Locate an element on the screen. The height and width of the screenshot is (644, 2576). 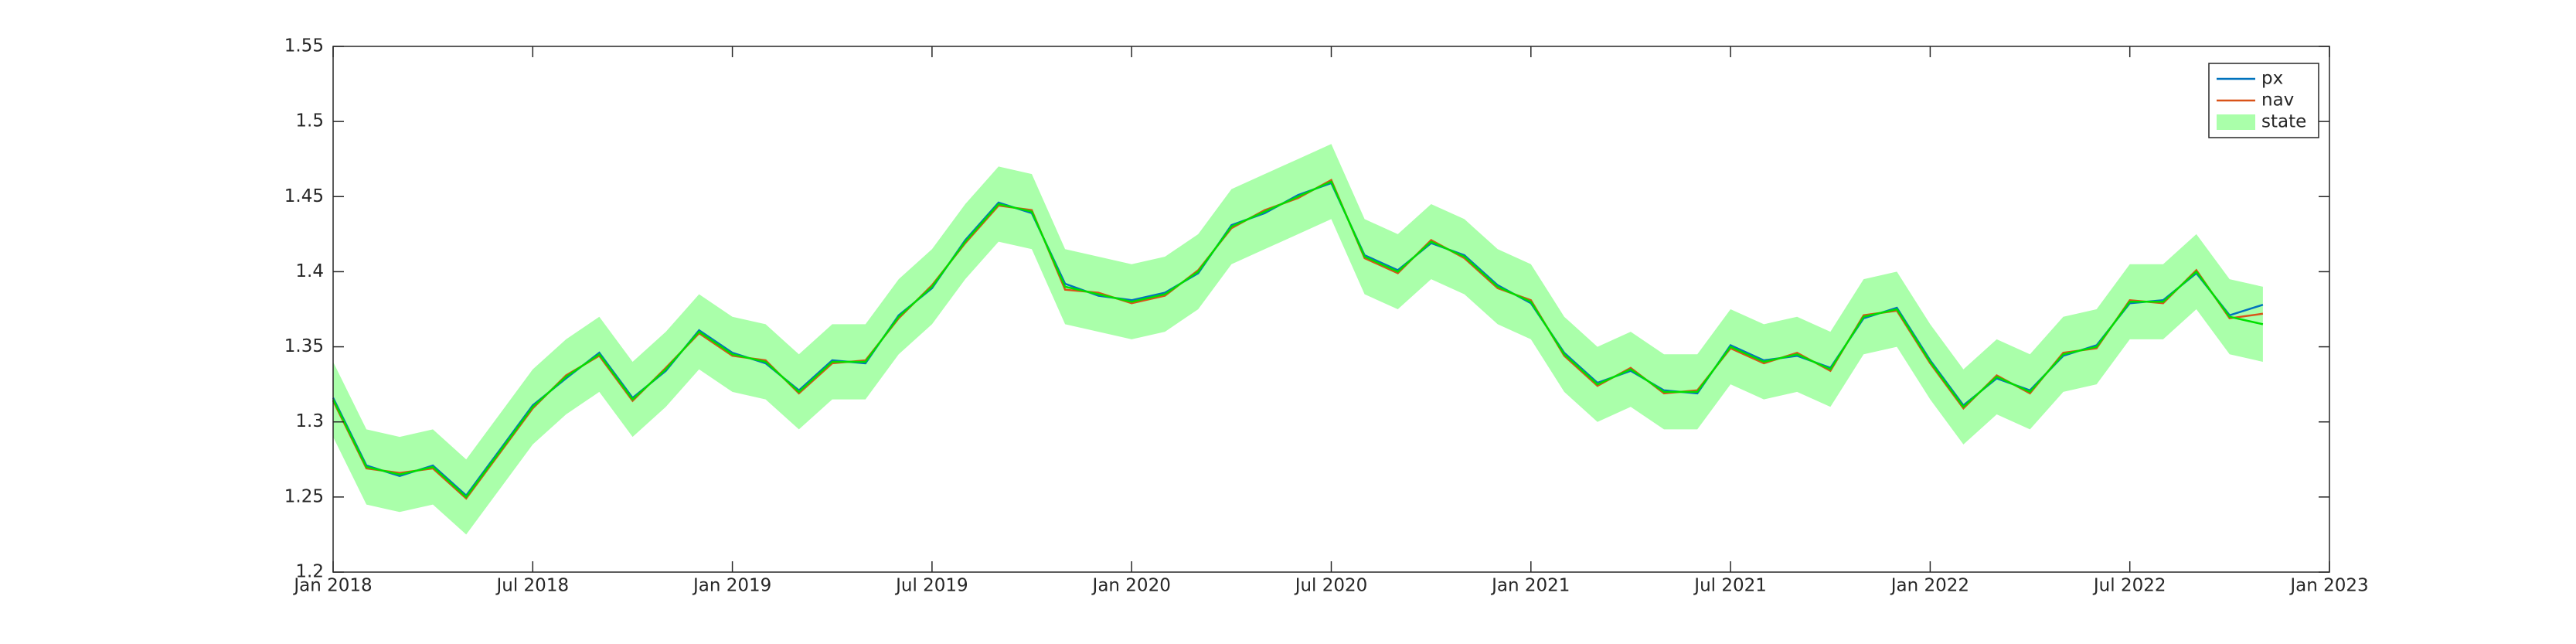
y-tick-label: 1.4 is located at coordinates (309, 271).